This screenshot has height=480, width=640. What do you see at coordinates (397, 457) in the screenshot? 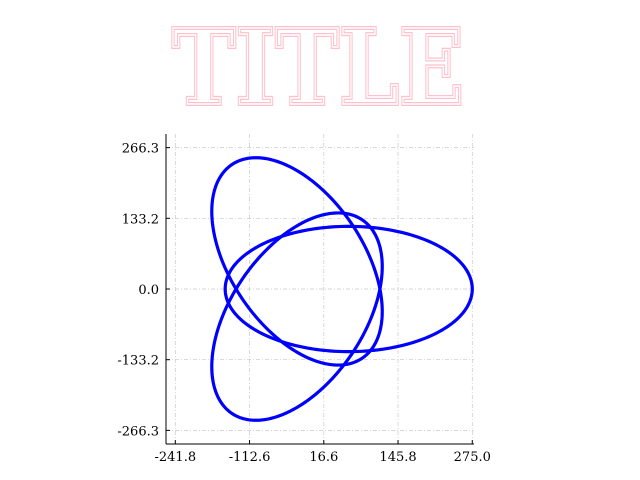
I see `x-tick-label: 145.8` at bounding box center [397, 457].